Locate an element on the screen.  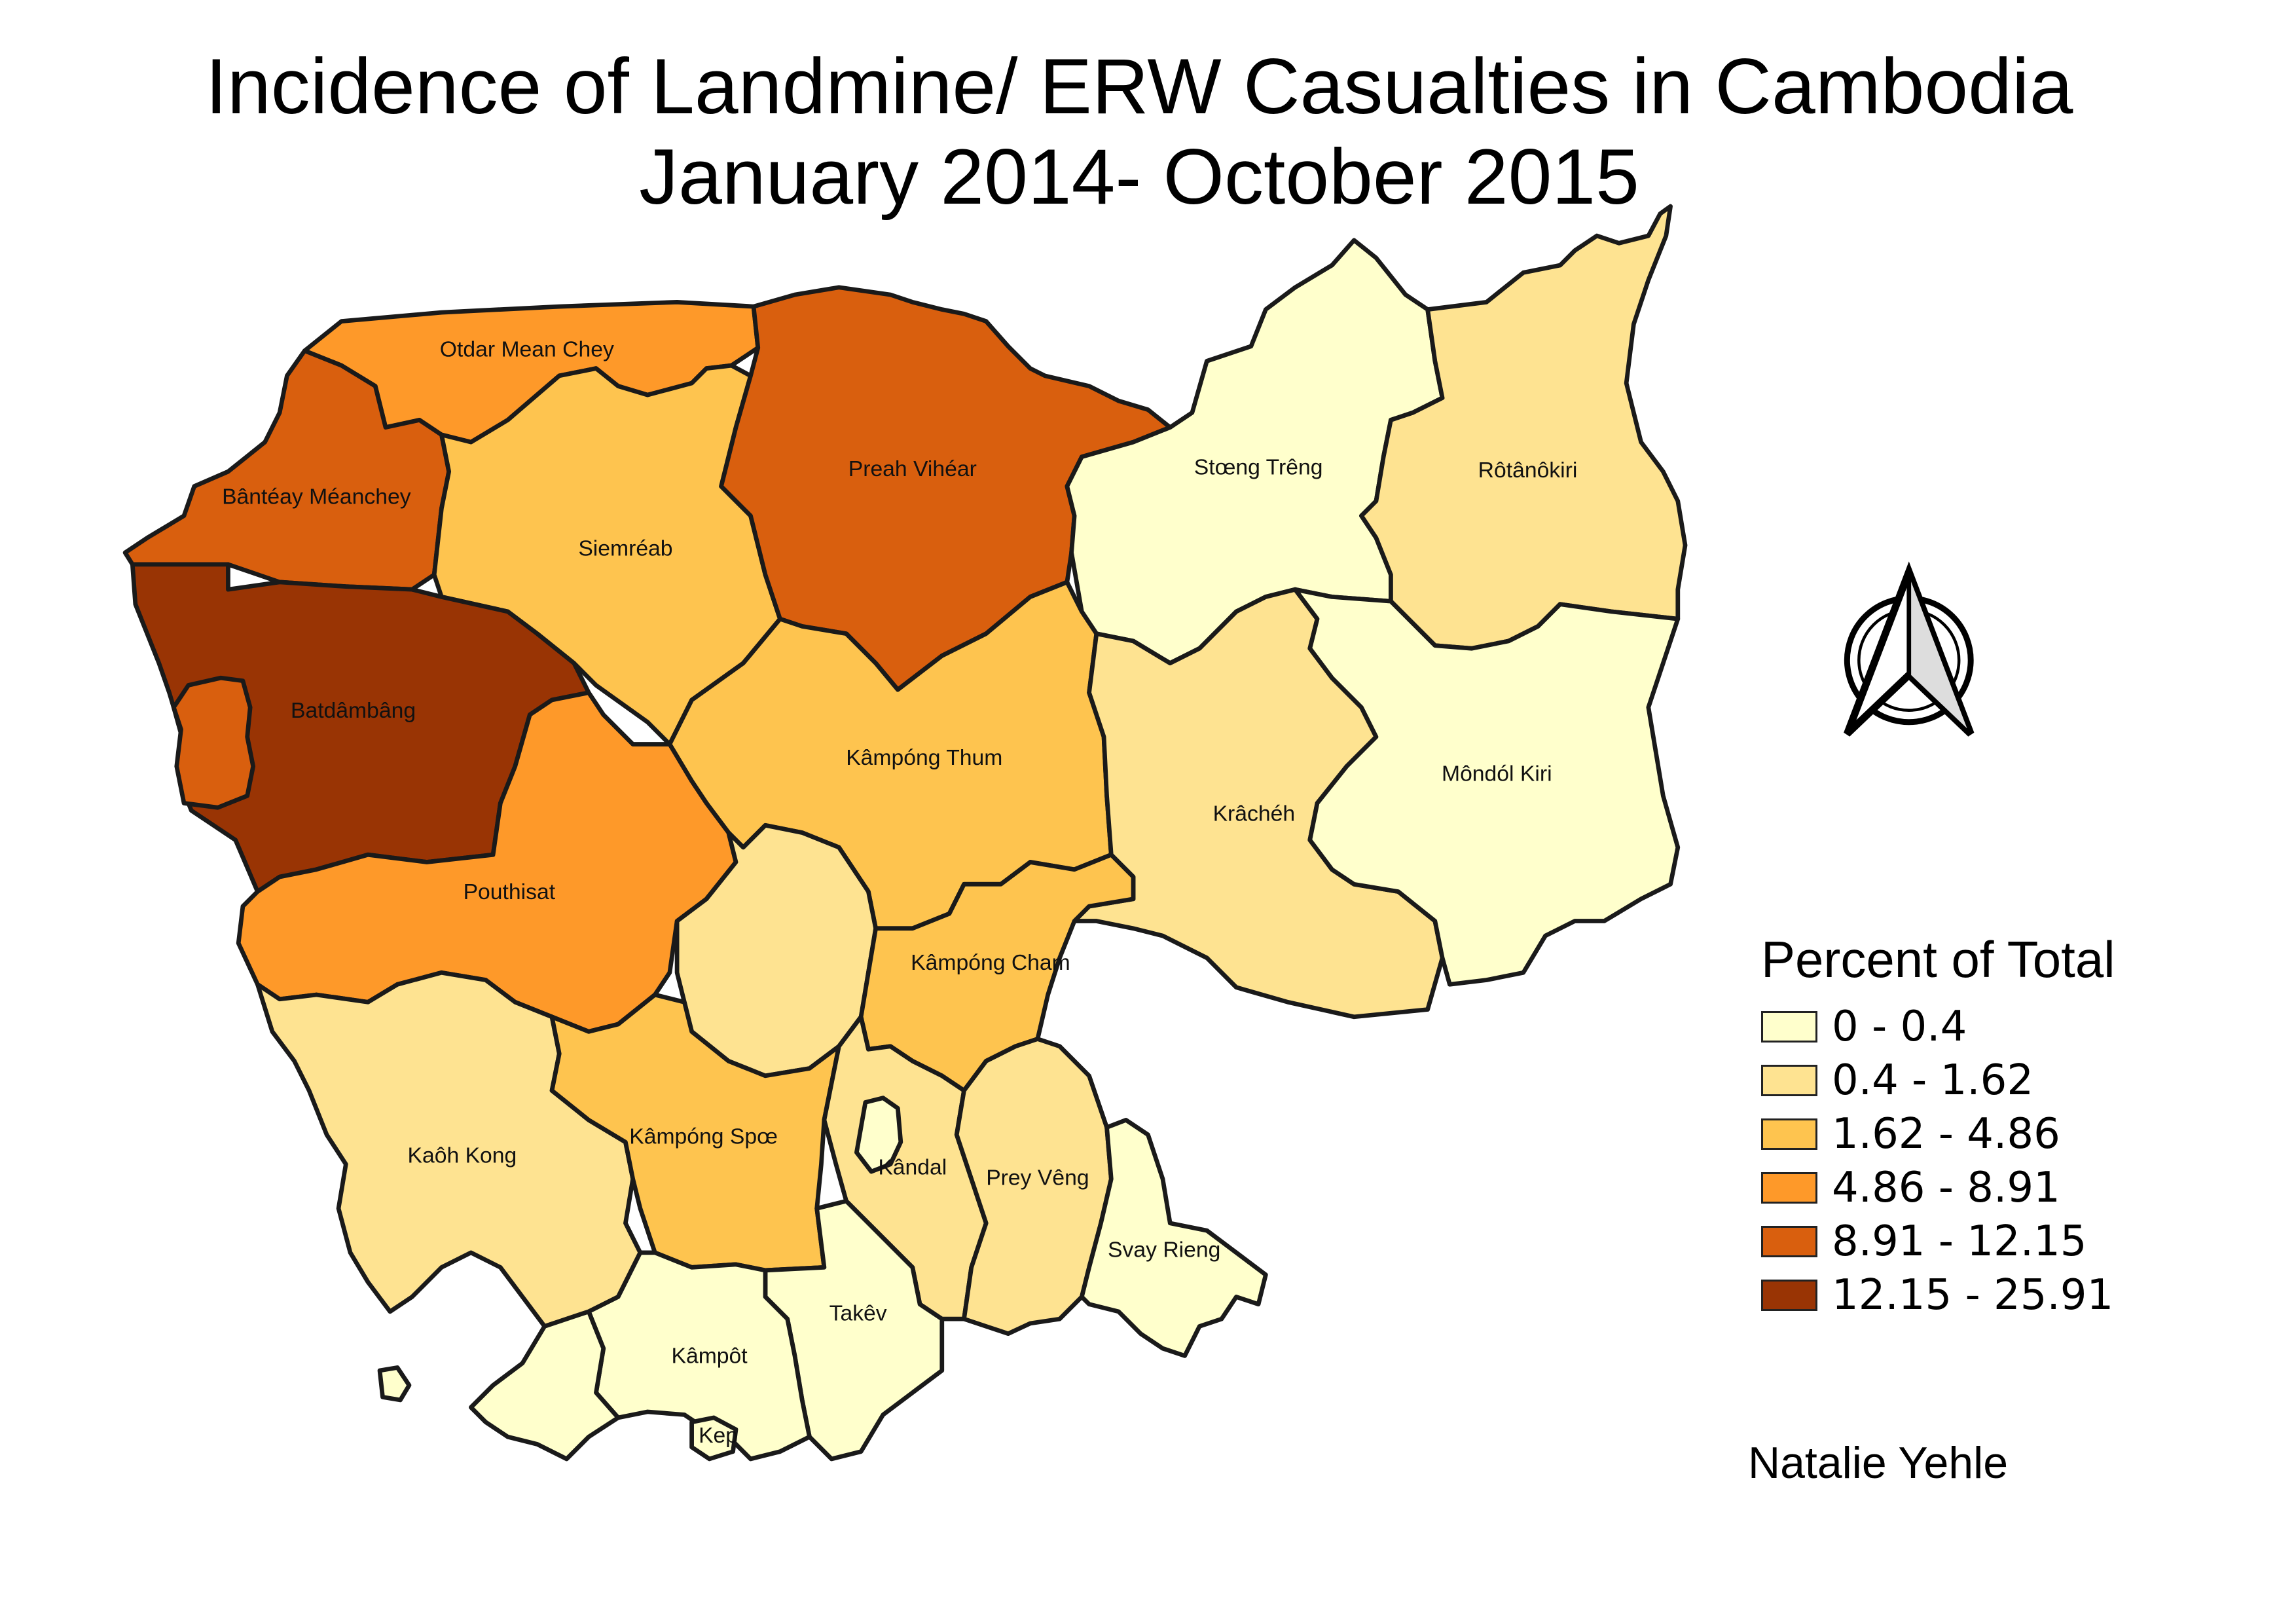
province-label: Pouthisat is located at coordinates (510, 891).